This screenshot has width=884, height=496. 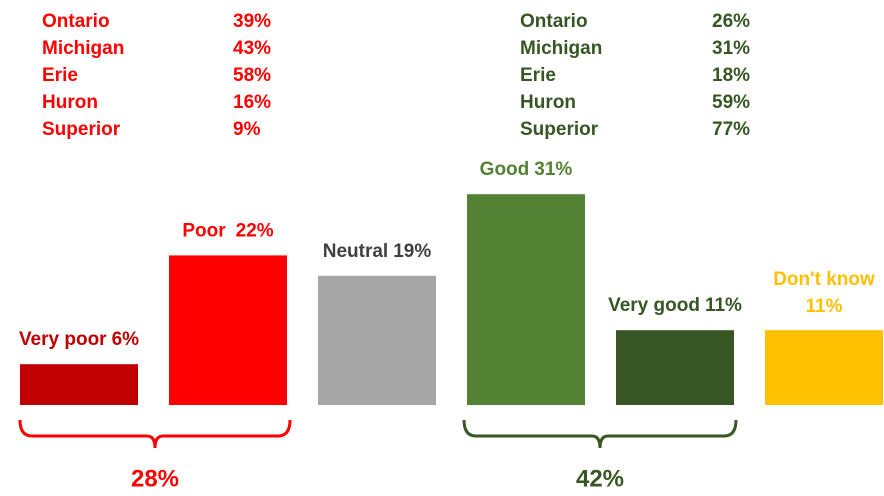 I want to click on lake-value: 59%, so click(x=731, y=102).